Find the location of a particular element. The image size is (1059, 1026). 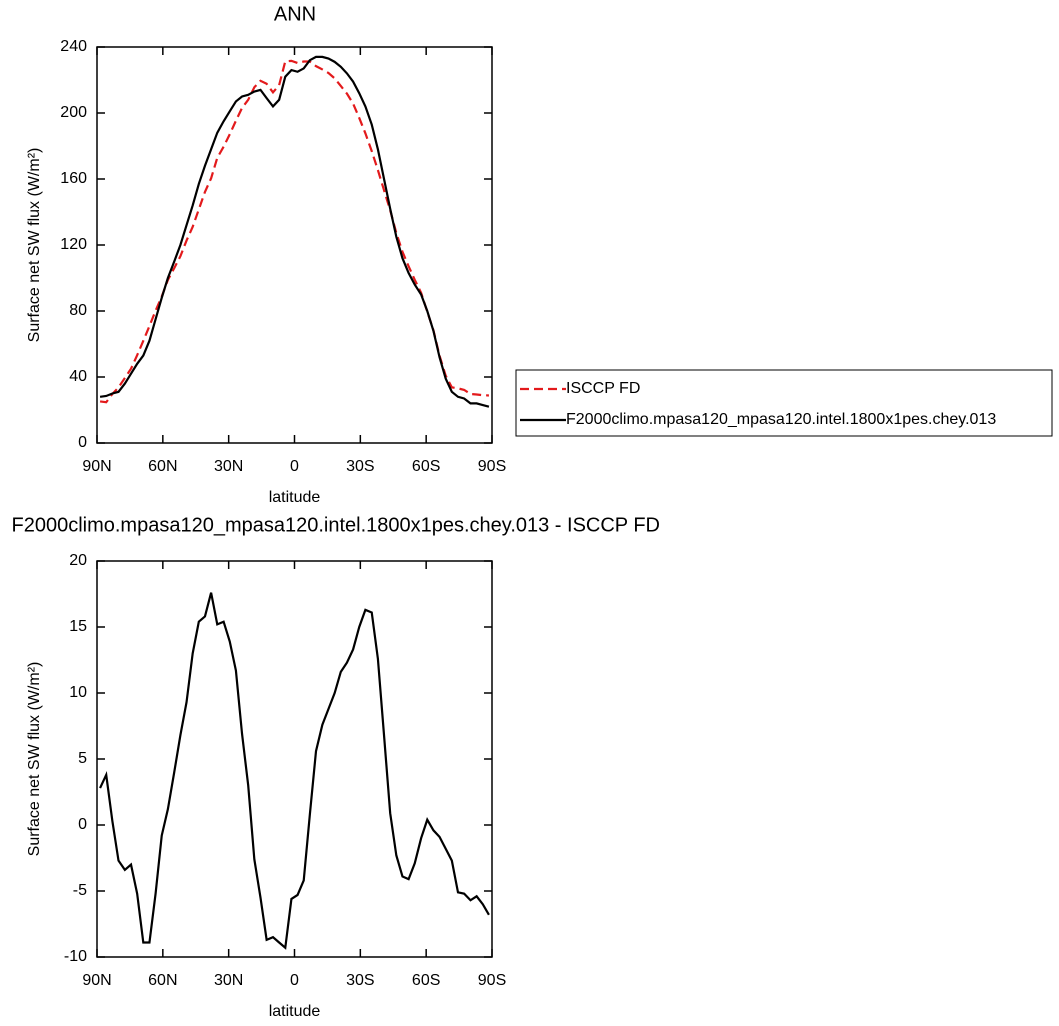

y-tick-label: 160 is located at coordinates (73, 178).